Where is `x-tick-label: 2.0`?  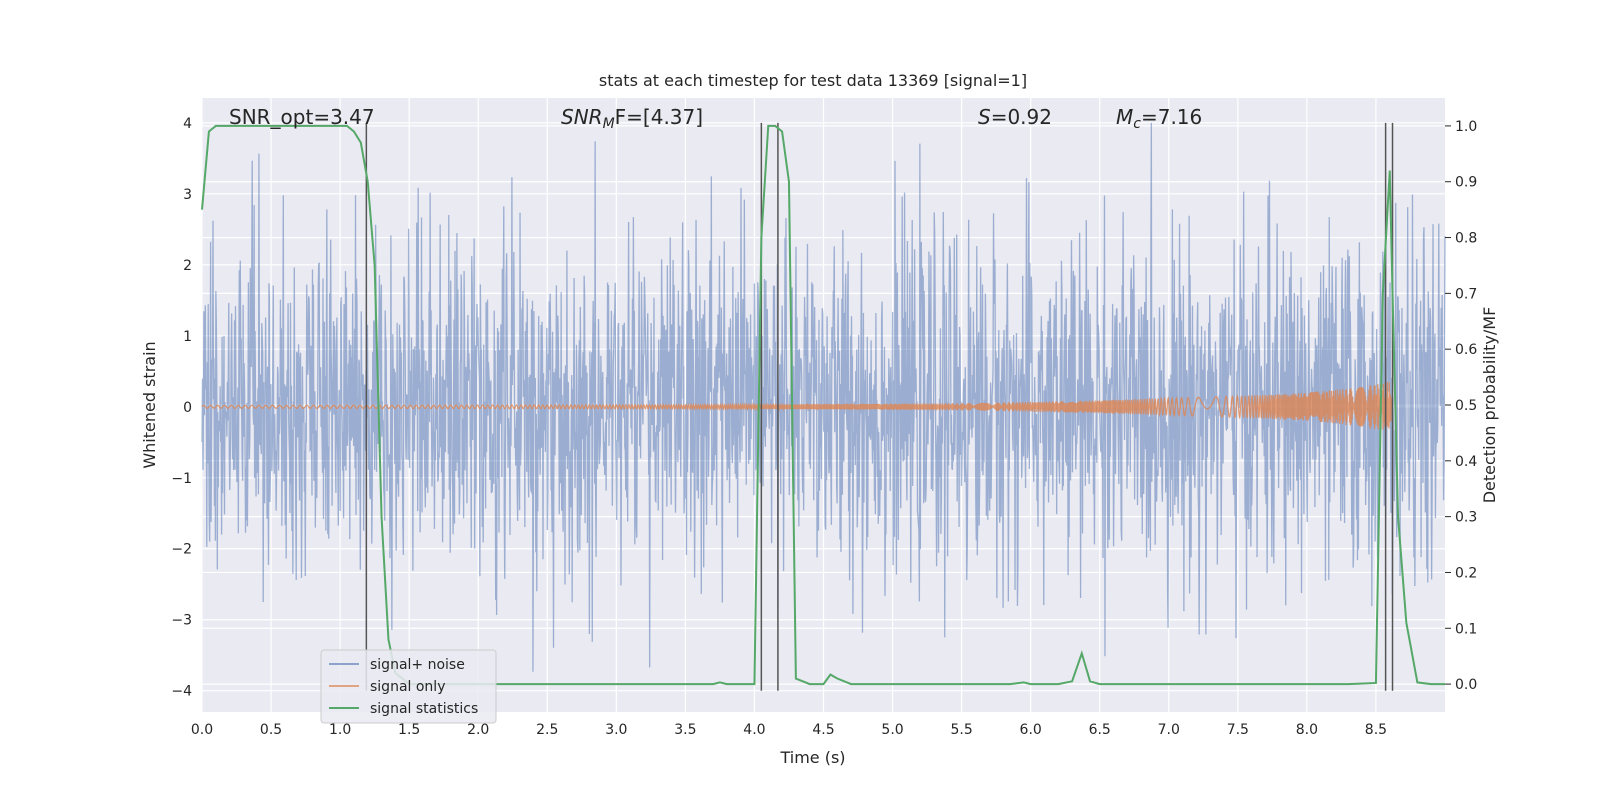 x-tick-label: 2.0 is located at coordinates (478, 730).